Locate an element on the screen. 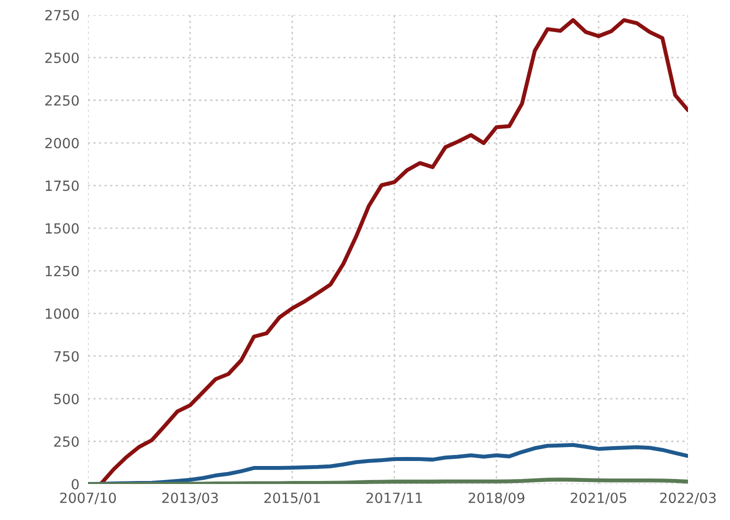 The height and width of the screenshot is (520, 730). y-tick-label: 750 is located at coordinates (66, 356).